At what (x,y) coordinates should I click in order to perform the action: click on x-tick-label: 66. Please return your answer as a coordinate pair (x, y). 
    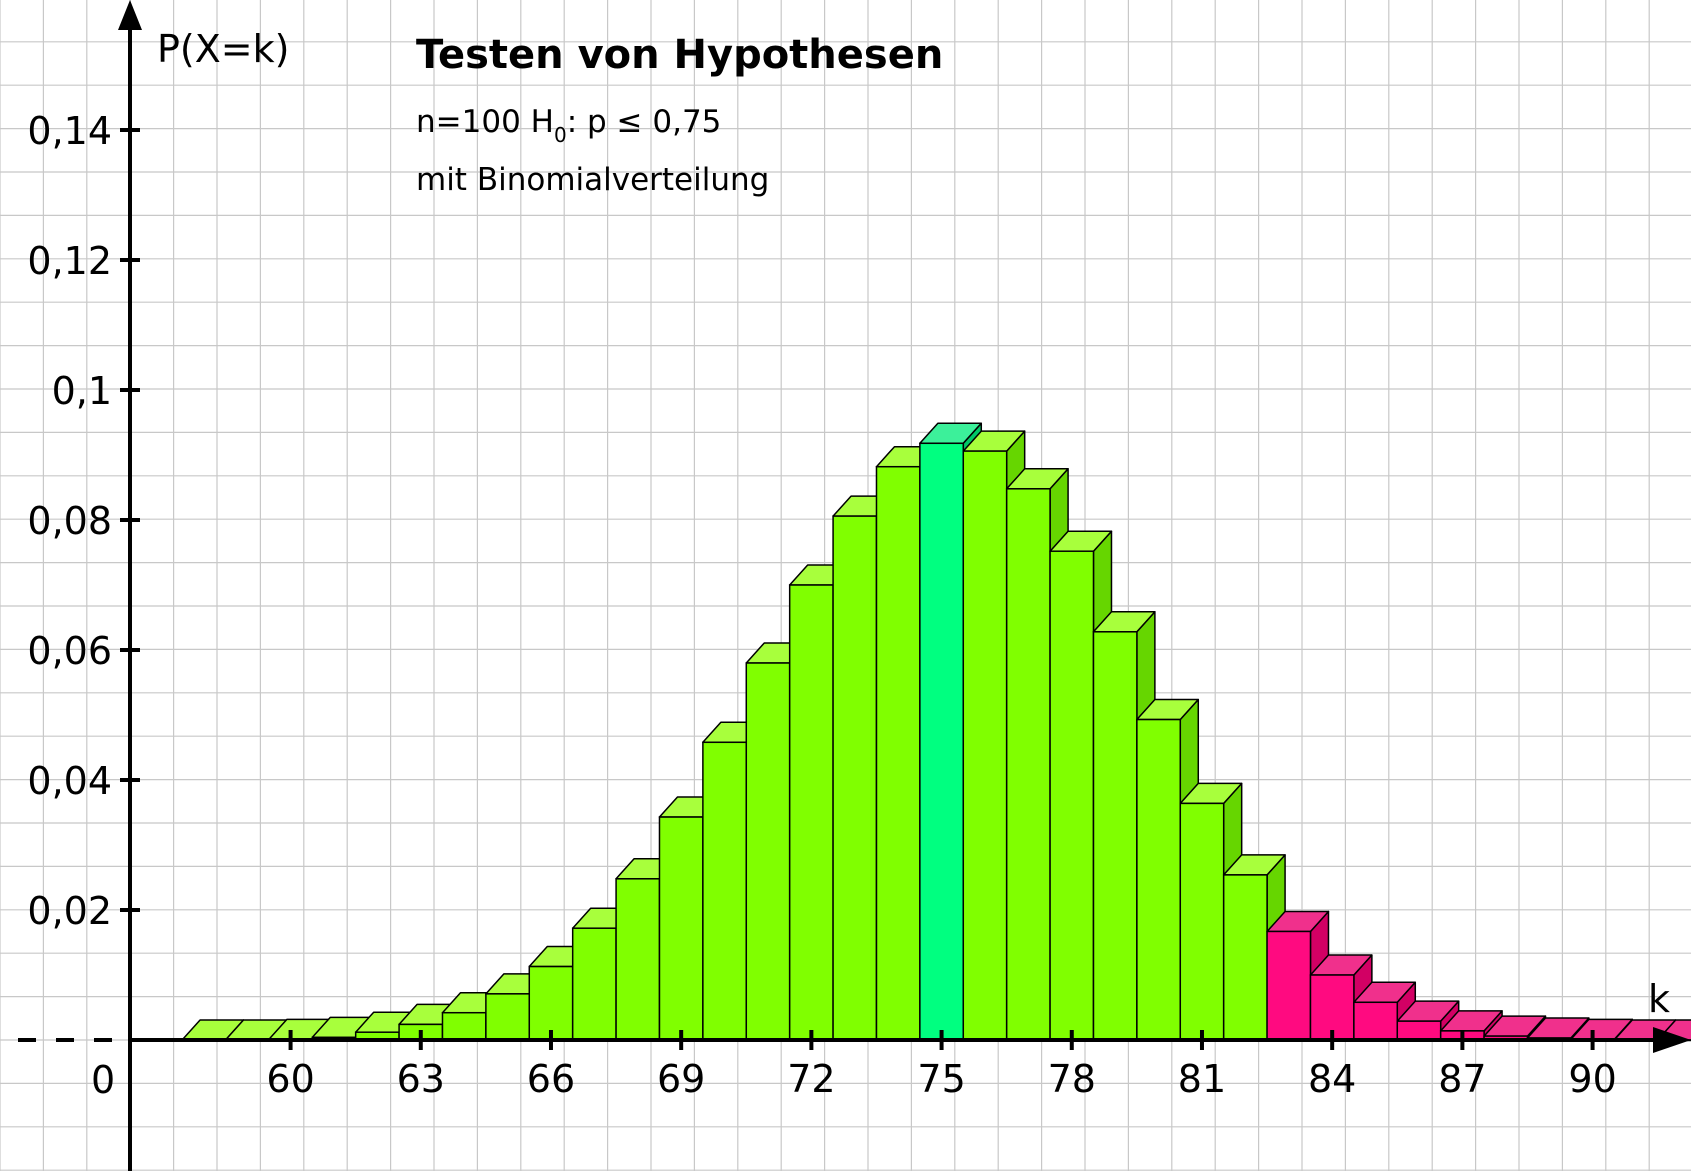
    Looking at the image, I should click on (551, 1079).